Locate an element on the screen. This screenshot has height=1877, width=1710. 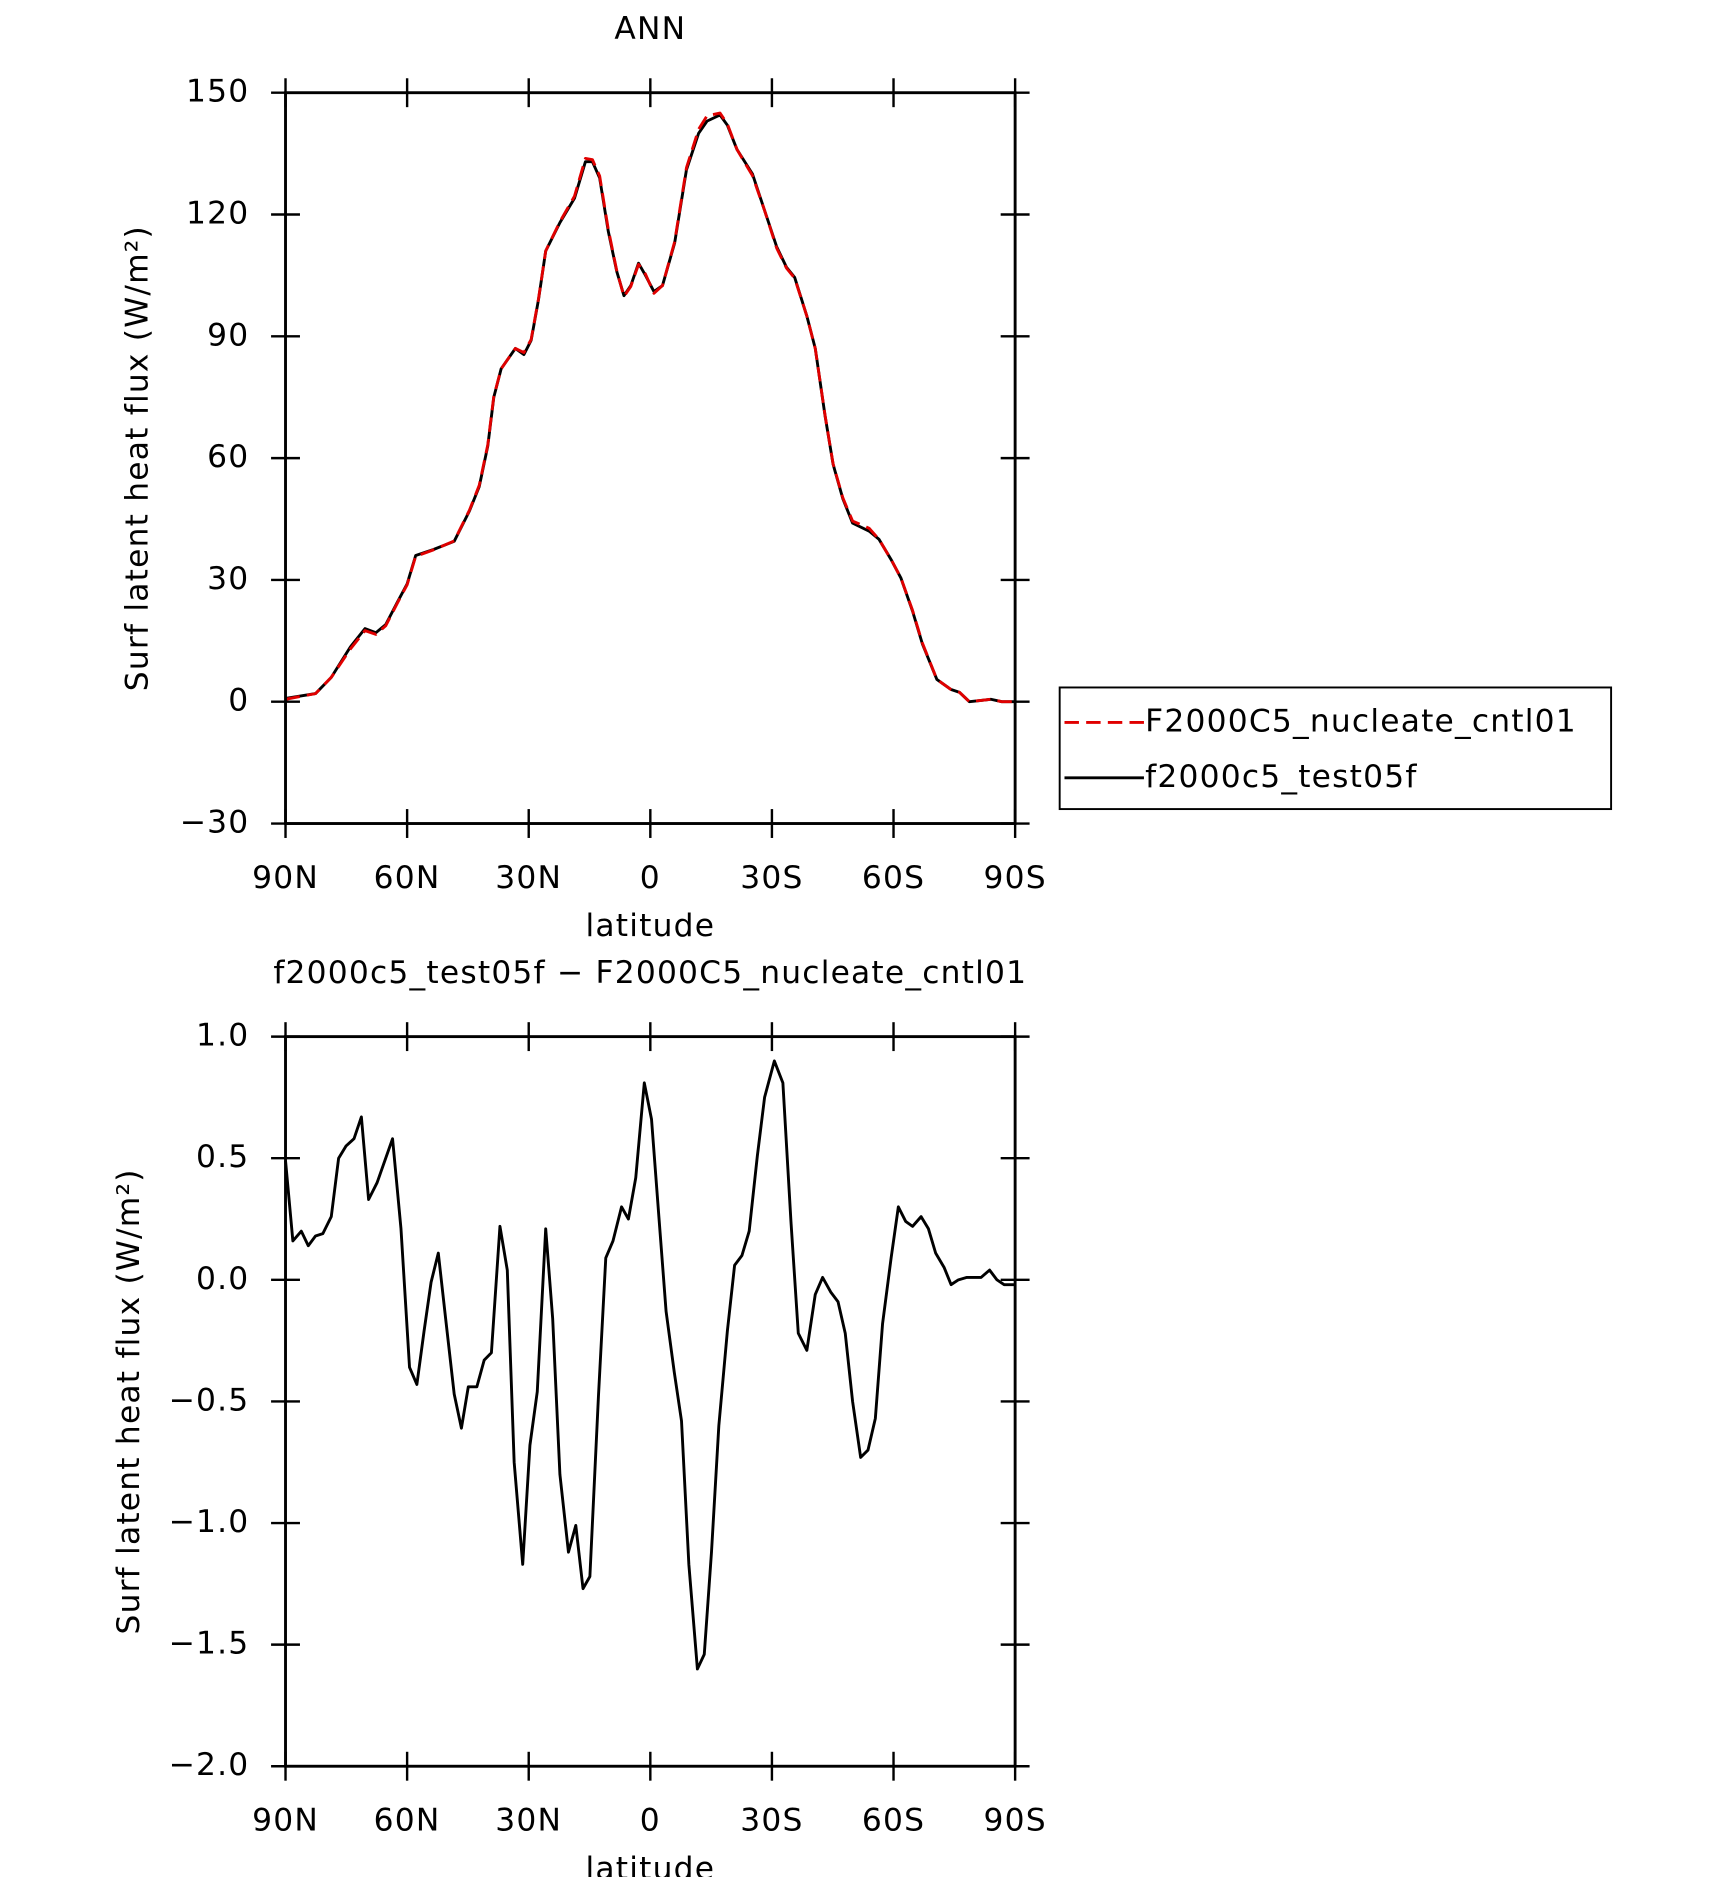
chart-title: ANN is located at coordinates (650, 29).